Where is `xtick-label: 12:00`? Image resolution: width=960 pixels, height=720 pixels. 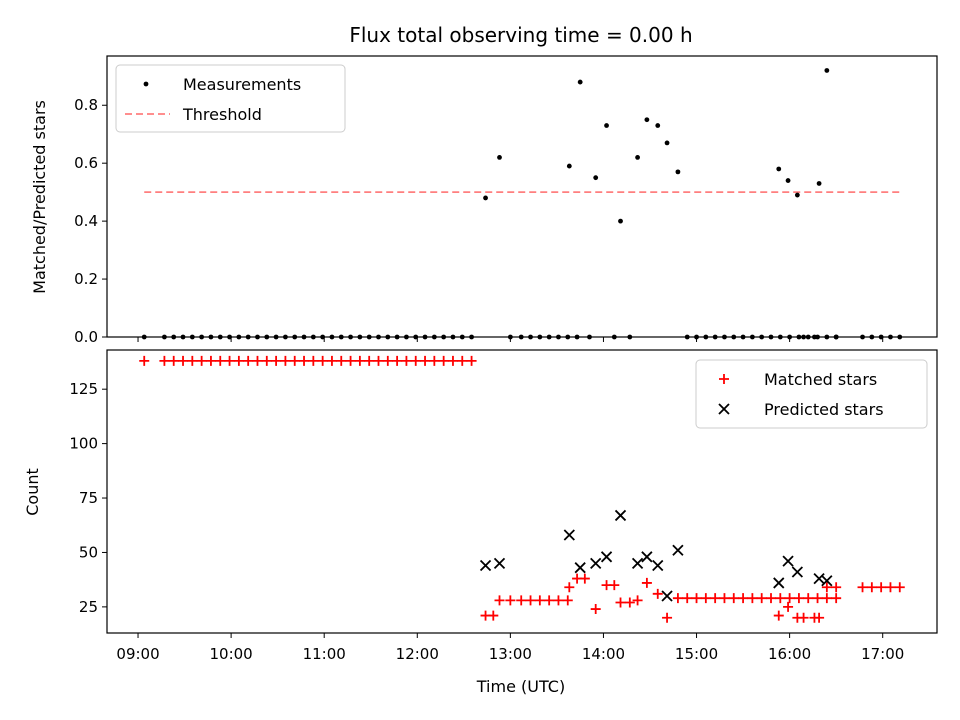 xtick-label: 12:00 is located at coordinates (417, 654).